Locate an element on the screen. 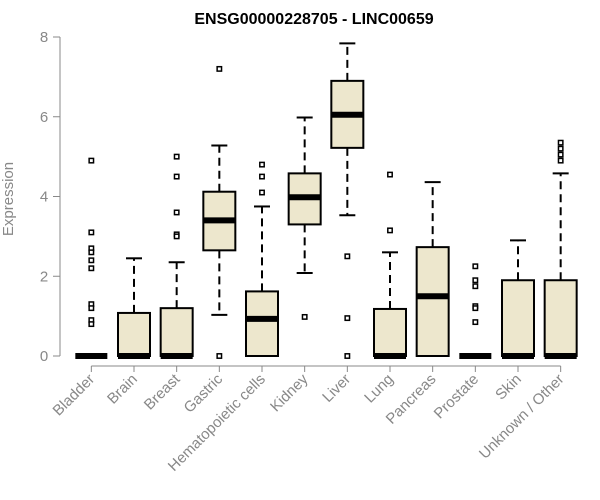  box-kidney is located at coordinates (304, 218).